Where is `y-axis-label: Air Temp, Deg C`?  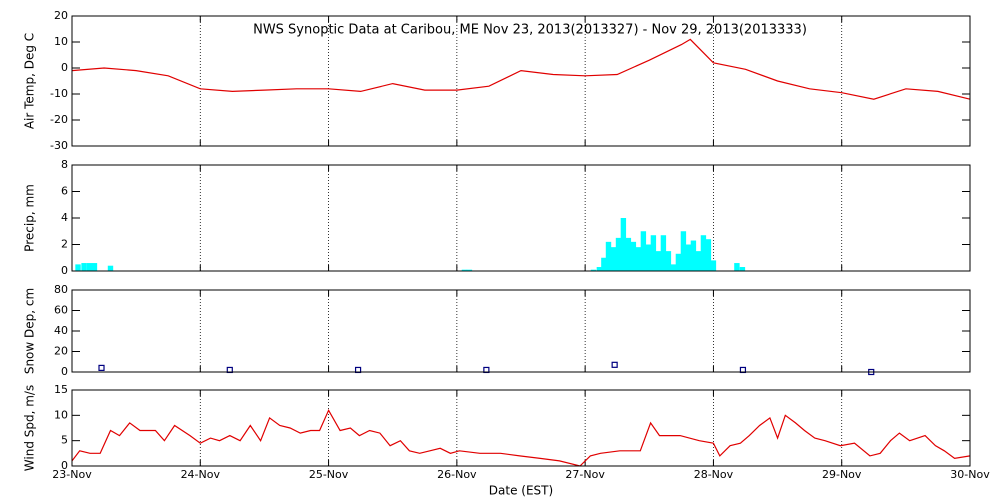
y-axis-label: Air Temp, Deg C is located at coordinates (30, 81).